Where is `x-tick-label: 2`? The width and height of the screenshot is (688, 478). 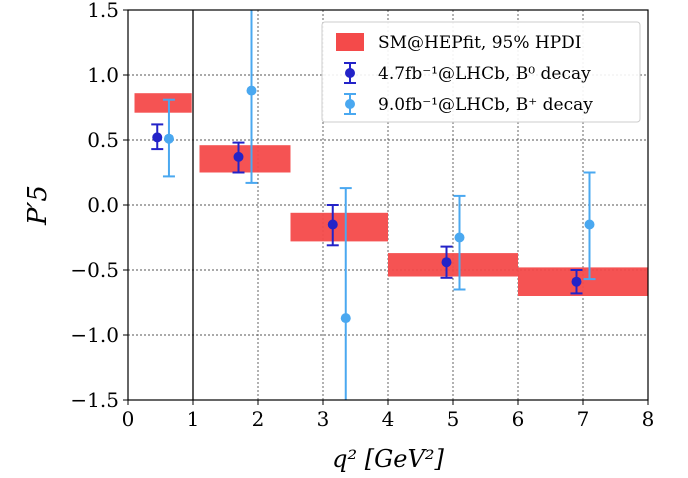 x-tick-label: 2 is located at coordinates (258, 419).